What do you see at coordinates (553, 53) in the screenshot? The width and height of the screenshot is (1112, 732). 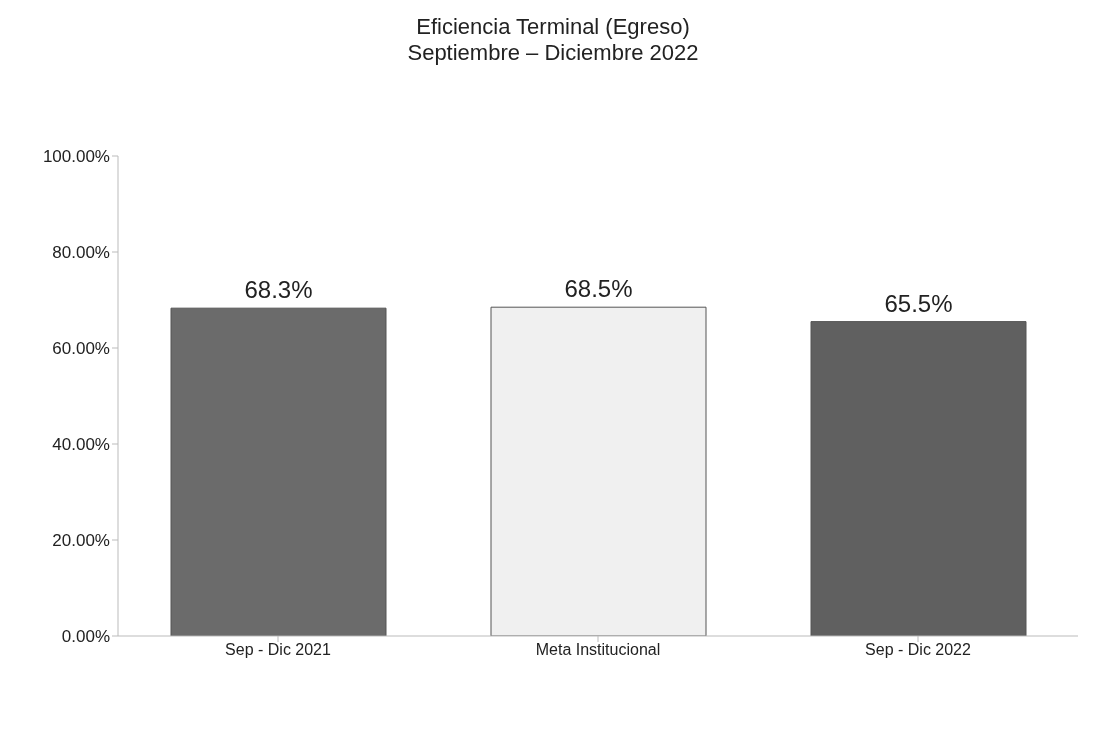 I see `chart-subtitle: Septiembre – Diciembre 2022` at bounding box center [553, 53].